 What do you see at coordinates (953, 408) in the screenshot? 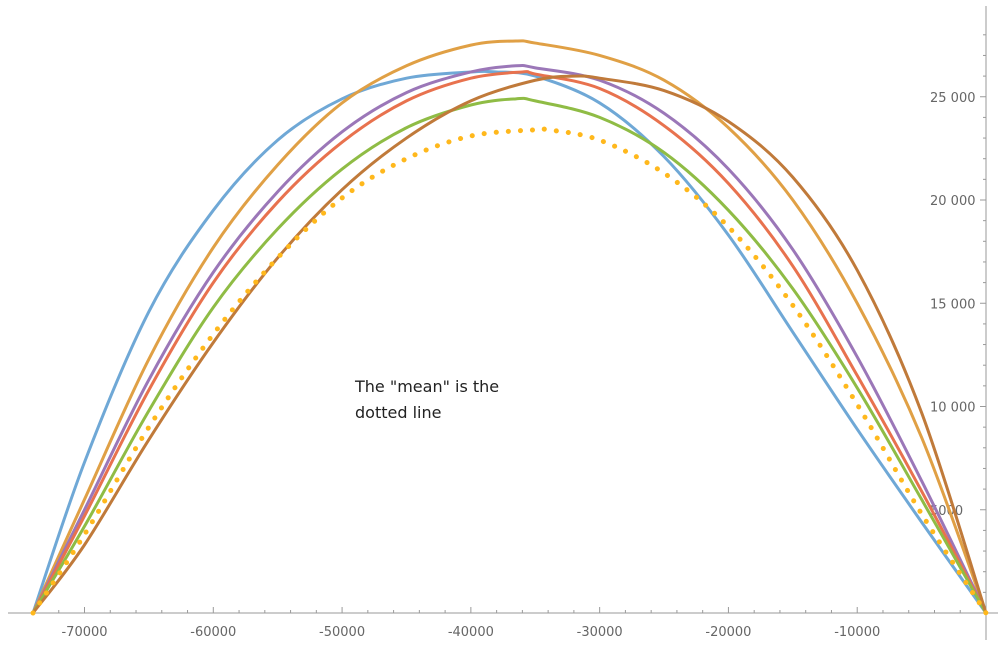
I see `y-tick-label: 10 000` at bounding box center [953, 408].